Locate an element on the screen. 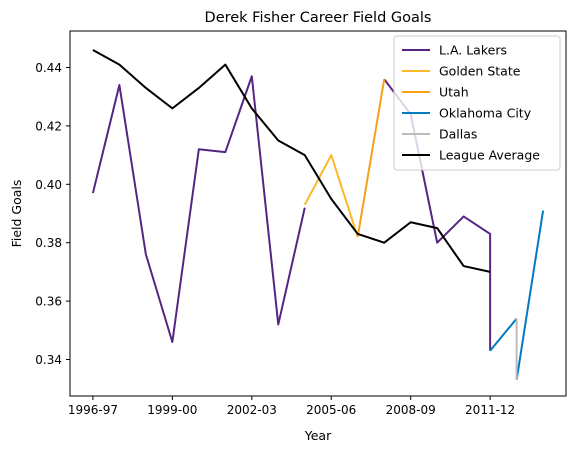 The width and height of the screenshot is (579, 453). x-tick-label: 1999-00 is located at coordinates (172, 410).